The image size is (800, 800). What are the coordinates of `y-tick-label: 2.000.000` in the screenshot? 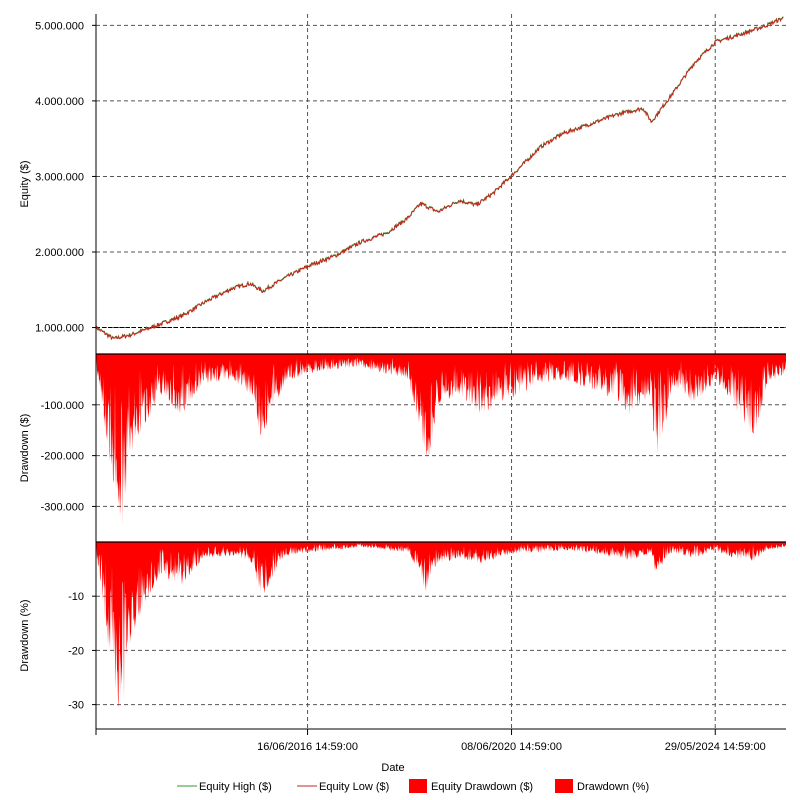 It's located at (59, 253).